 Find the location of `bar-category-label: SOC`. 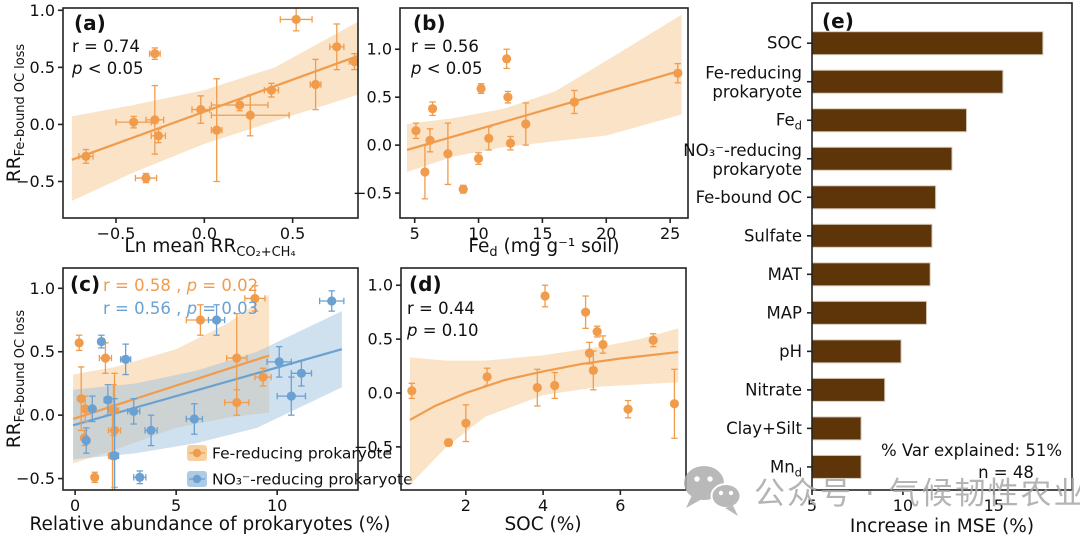

bar-category-label: SOC is located at coordinates (784, 43).